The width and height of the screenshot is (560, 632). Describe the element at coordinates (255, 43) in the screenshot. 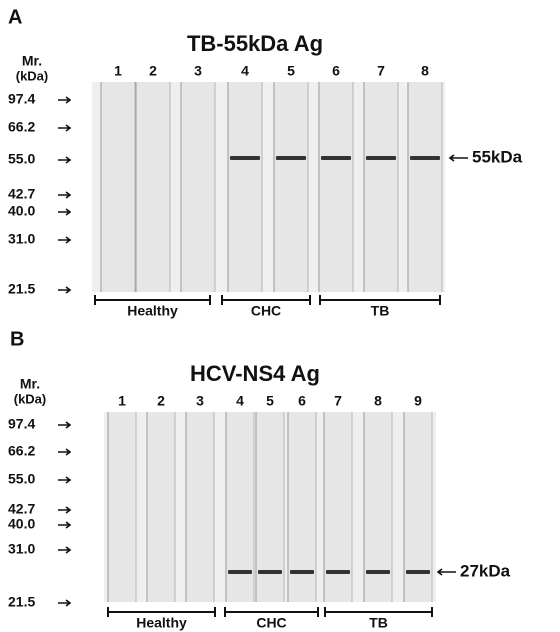

I see `panel-title: TB-55kDa Ag` at that location.